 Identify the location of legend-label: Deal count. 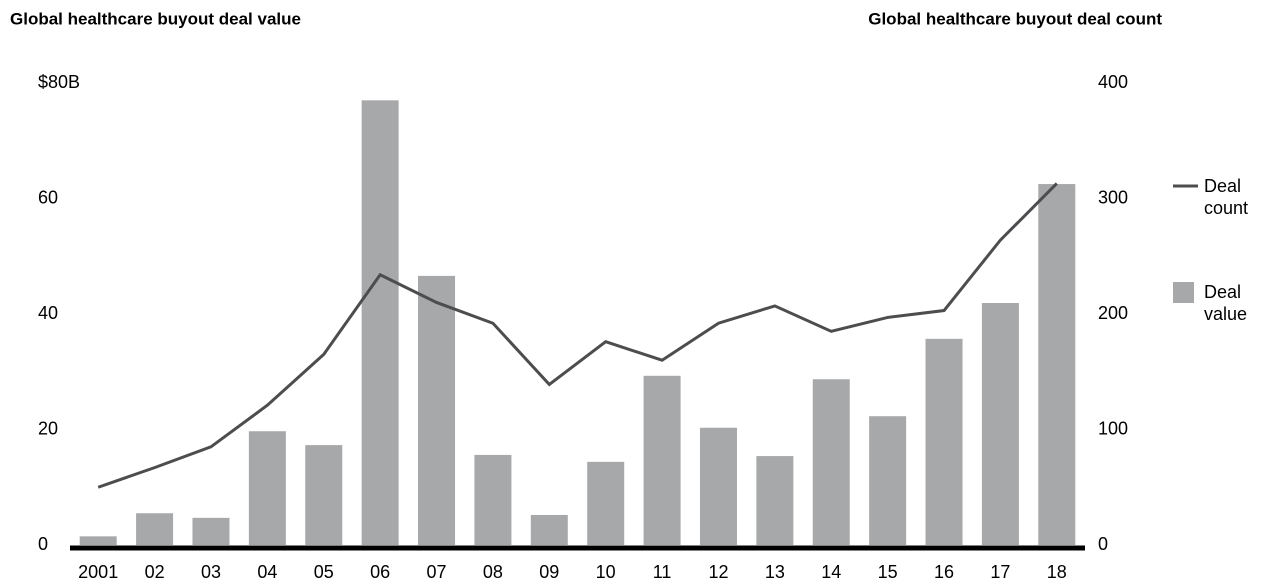
(1226, 197).